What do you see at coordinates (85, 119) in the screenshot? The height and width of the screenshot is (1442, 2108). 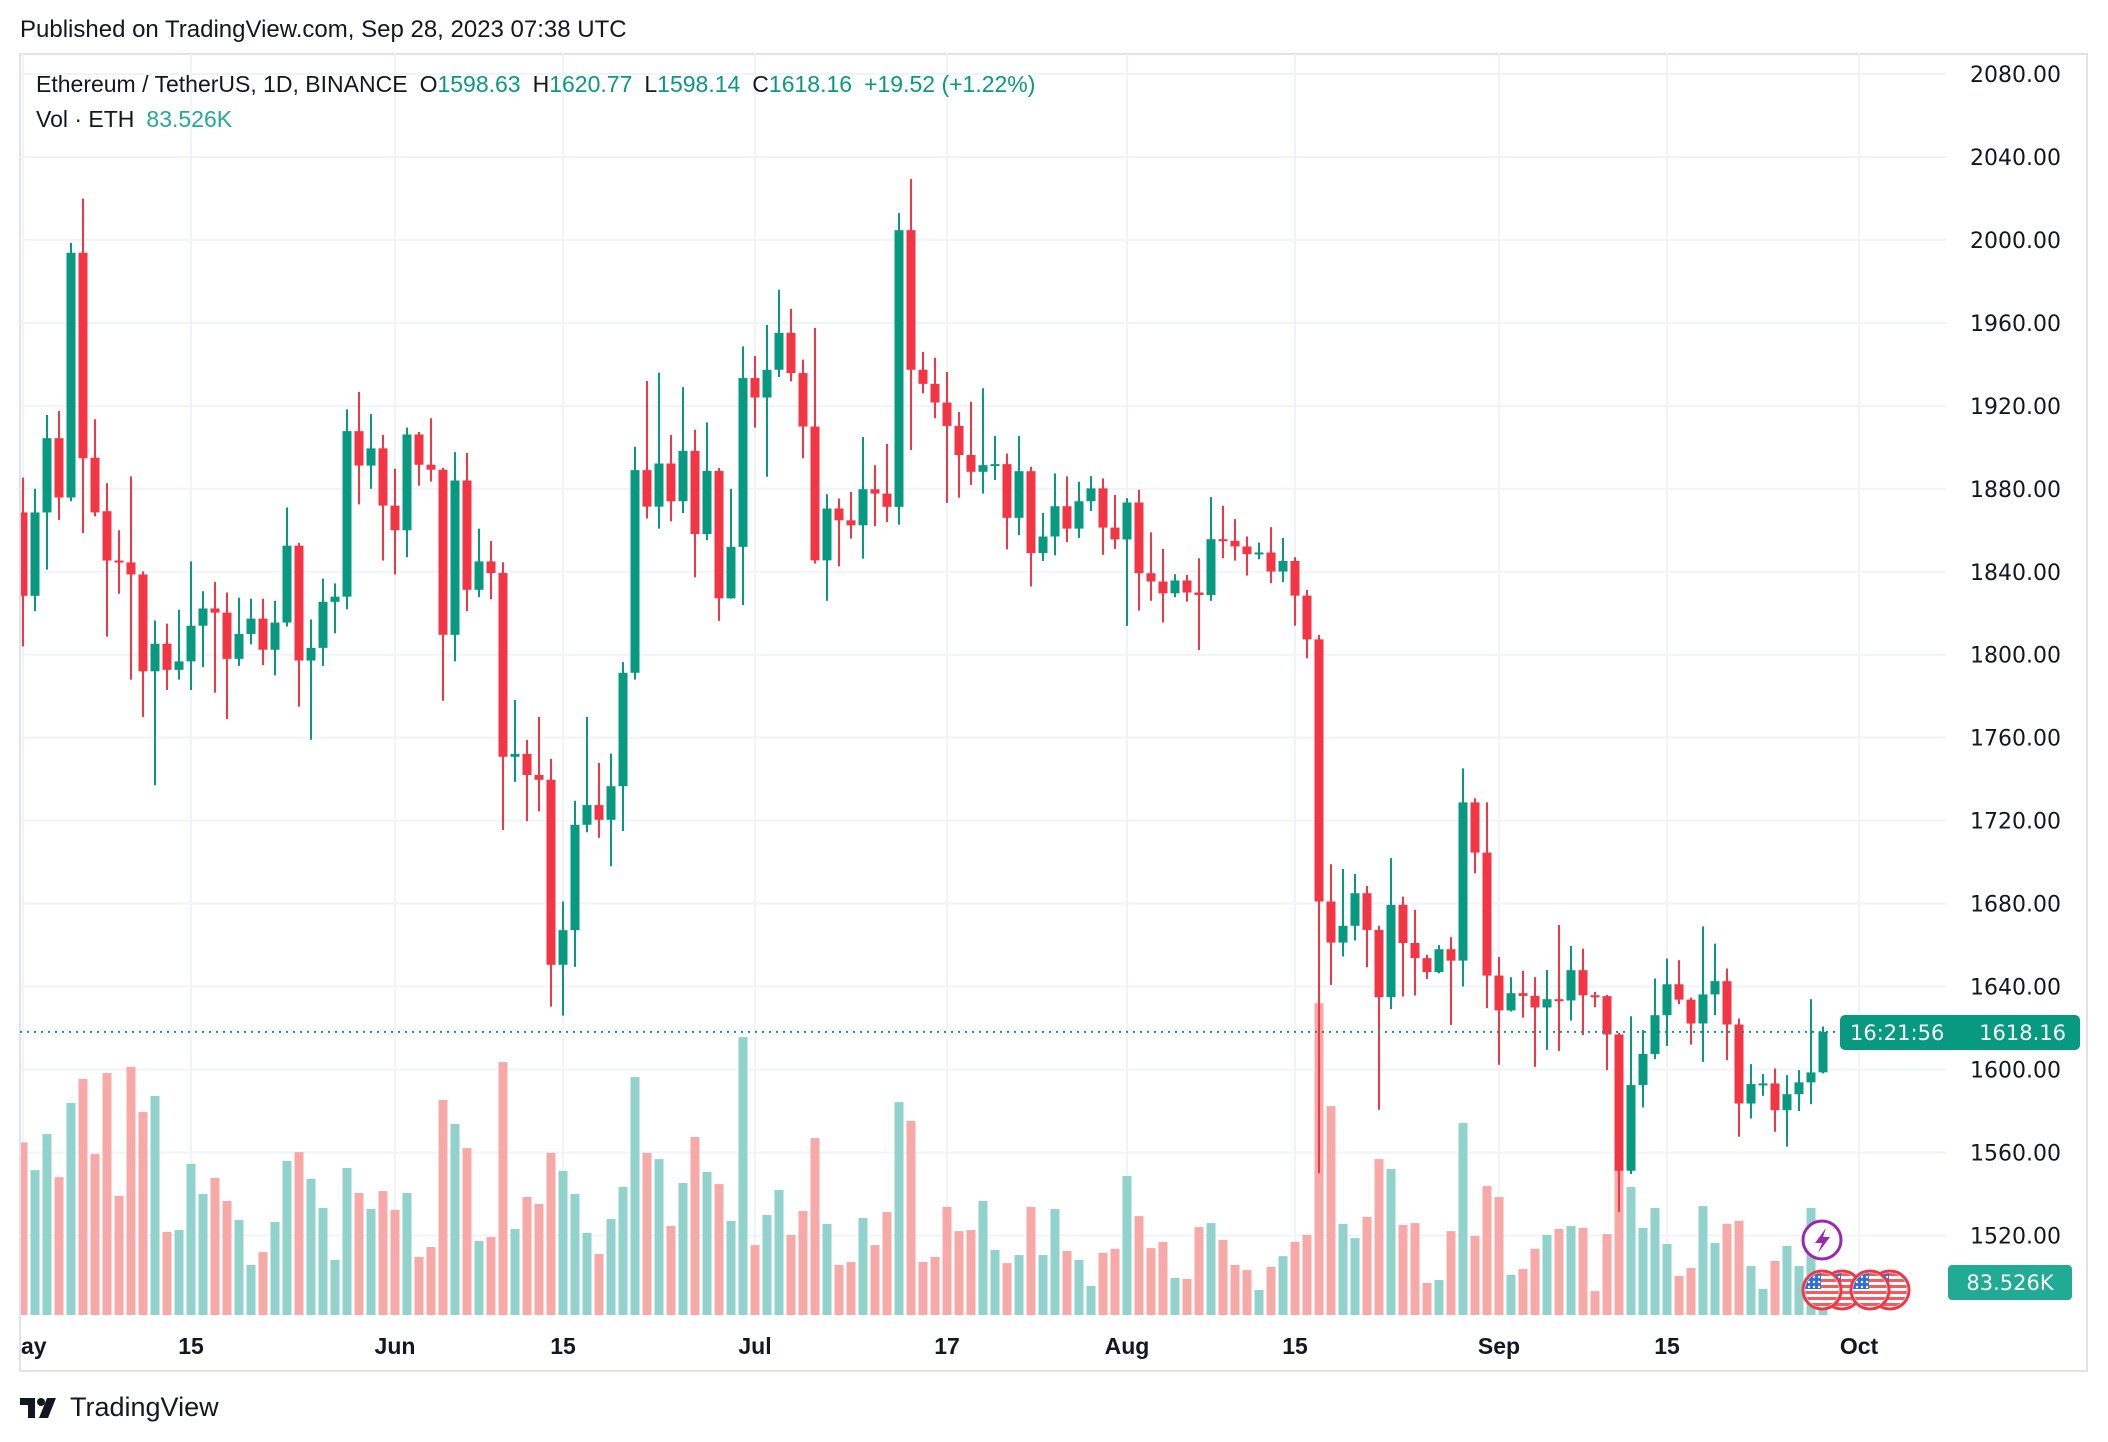 I see `volume-label: Vol · ETH` at bounding box center [85, 119].